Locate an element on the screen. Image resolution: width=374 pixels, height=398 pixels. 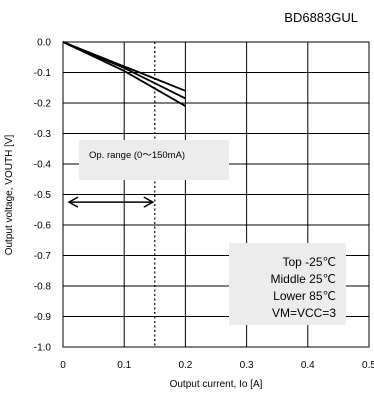
legend: Top -25℃ Middle 25℃ Lower 85℃ VM=VCC=3 is located at coordinates (287, 284).